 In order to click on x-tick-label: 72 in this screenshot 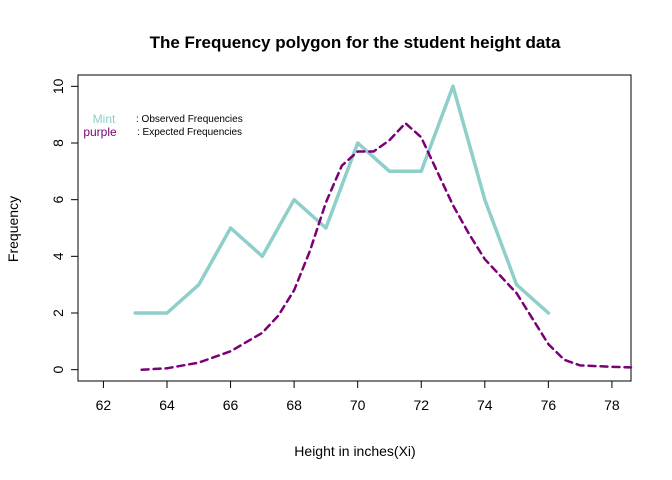, I will do `click(421, 405)`.